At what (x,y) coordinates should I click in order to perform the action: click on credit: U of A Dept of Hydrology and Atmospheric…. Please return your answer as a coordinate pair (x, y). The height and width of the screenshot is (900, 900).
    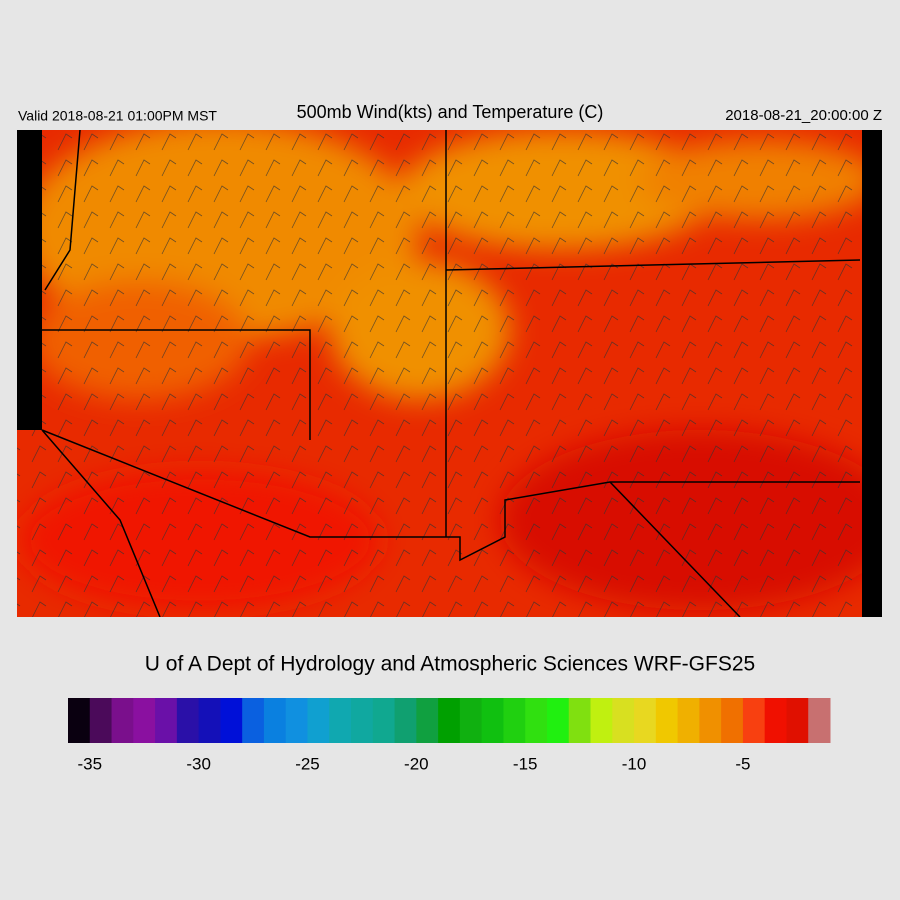
    Looking at the image, I should click on (450, 664).